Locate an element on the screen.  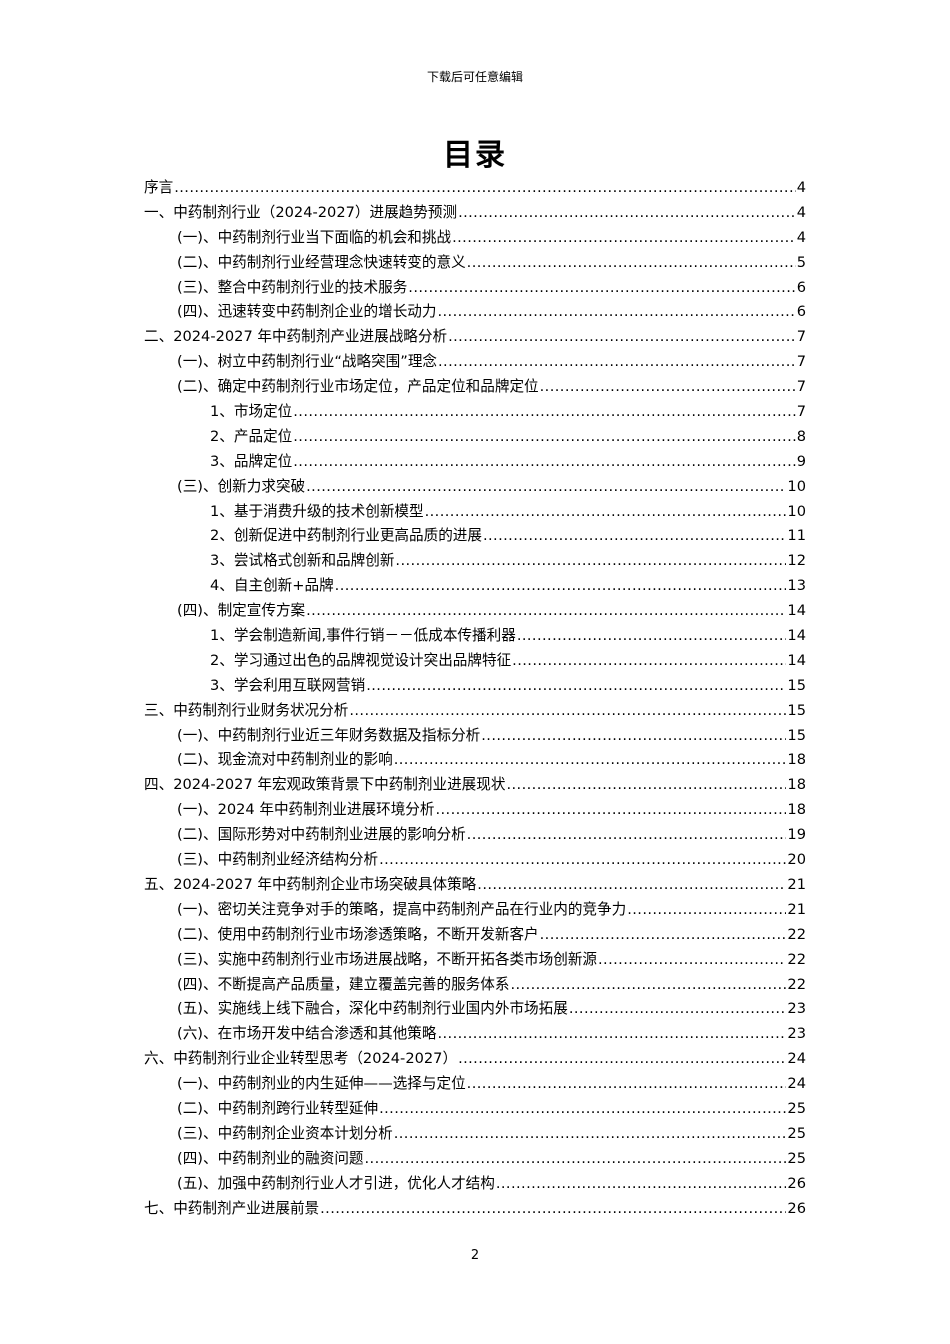
page-title: 目录 is located at coordinates (475, 155).